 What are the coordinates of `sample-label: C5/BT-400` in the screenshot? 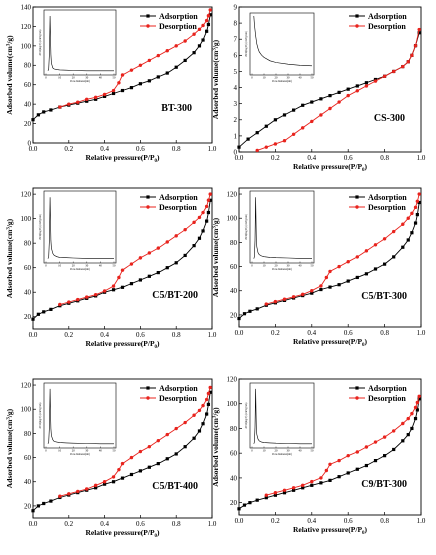 It's located at (175, 486).